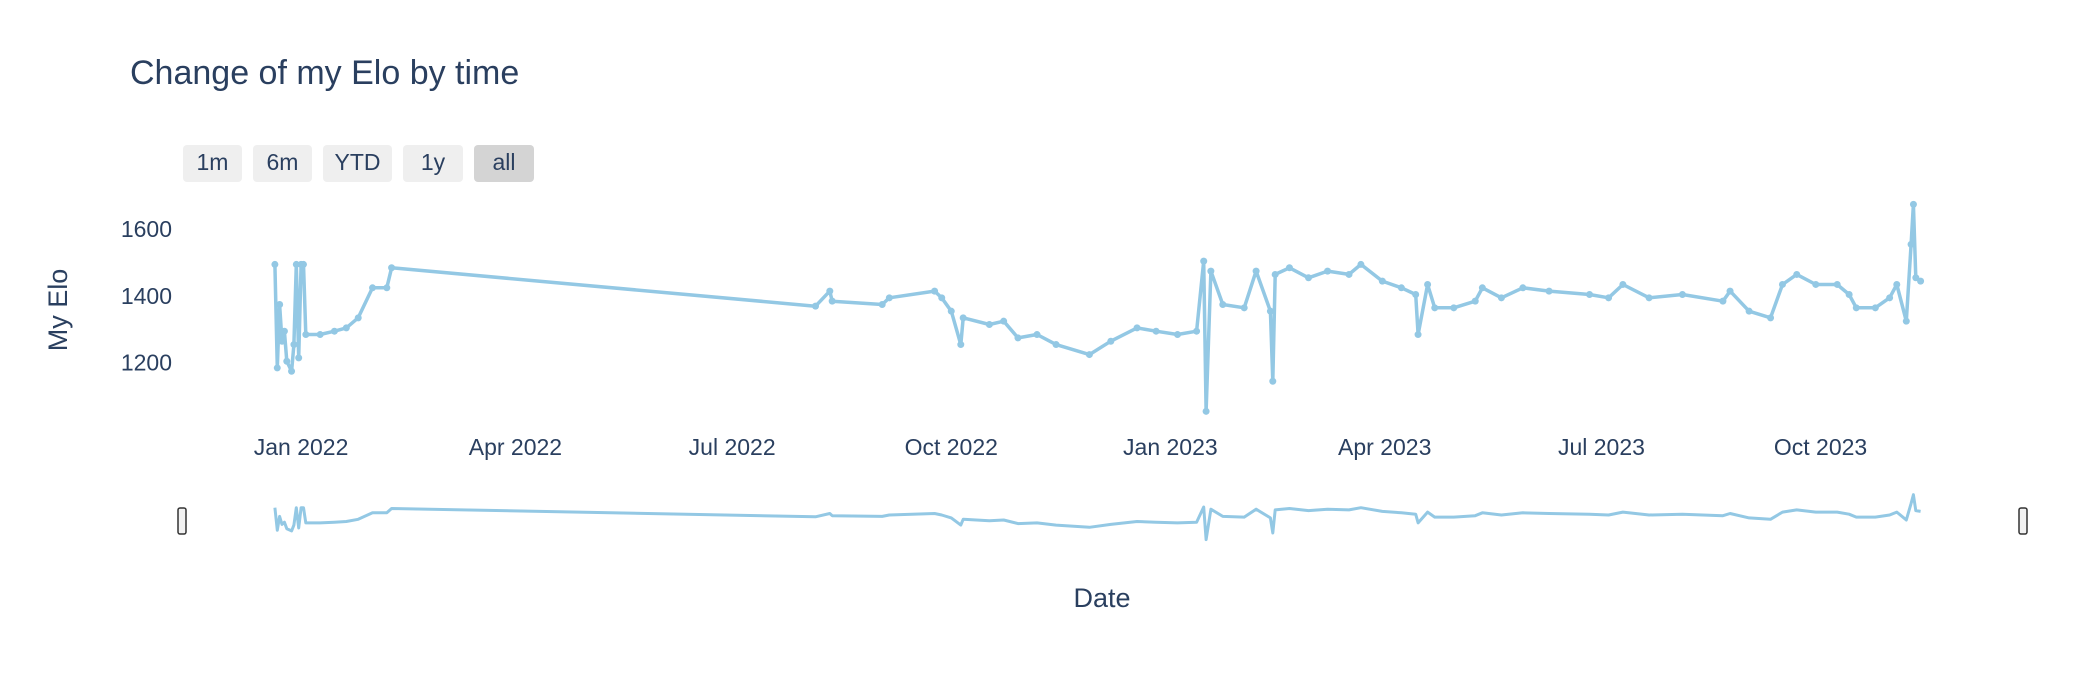  I want to click on x-tick-label: Apr 2023, so click(1384, 447).